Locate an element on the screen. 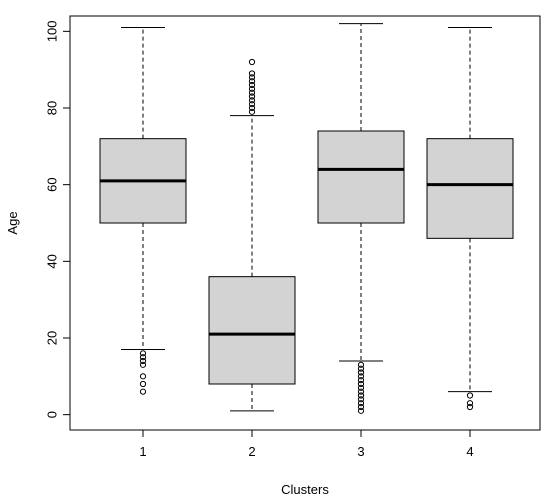  x-axis: 1 2 3 4 is located at coordinates (306, 444).